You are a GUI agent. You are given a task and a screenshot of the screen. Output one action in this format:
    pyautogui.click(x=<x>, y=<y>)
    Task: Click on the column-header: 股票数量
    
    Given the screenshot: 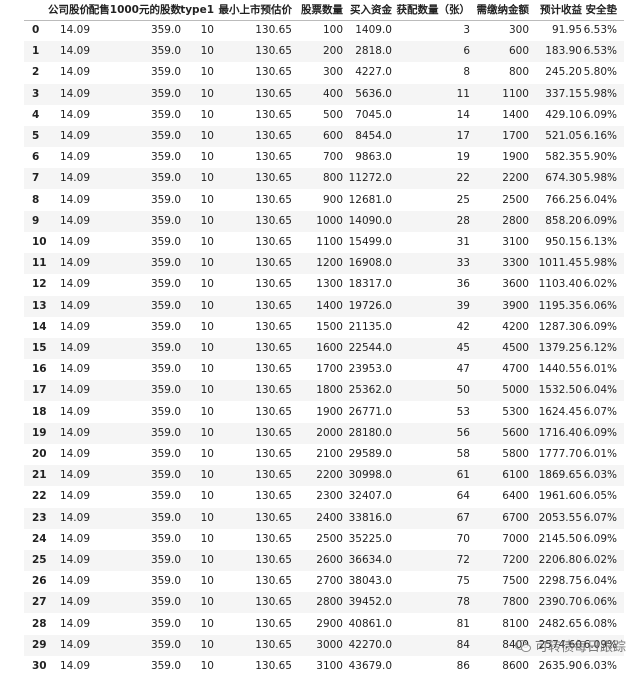 What is the action you would take?
    pyautogui.click(x=322, y=10)
    